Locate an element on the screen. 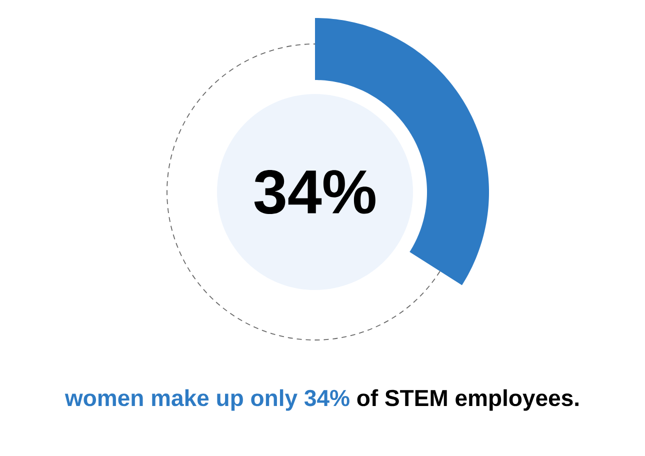 The image size is (645, 456). text: 34% is located at coordinates (315, 192).